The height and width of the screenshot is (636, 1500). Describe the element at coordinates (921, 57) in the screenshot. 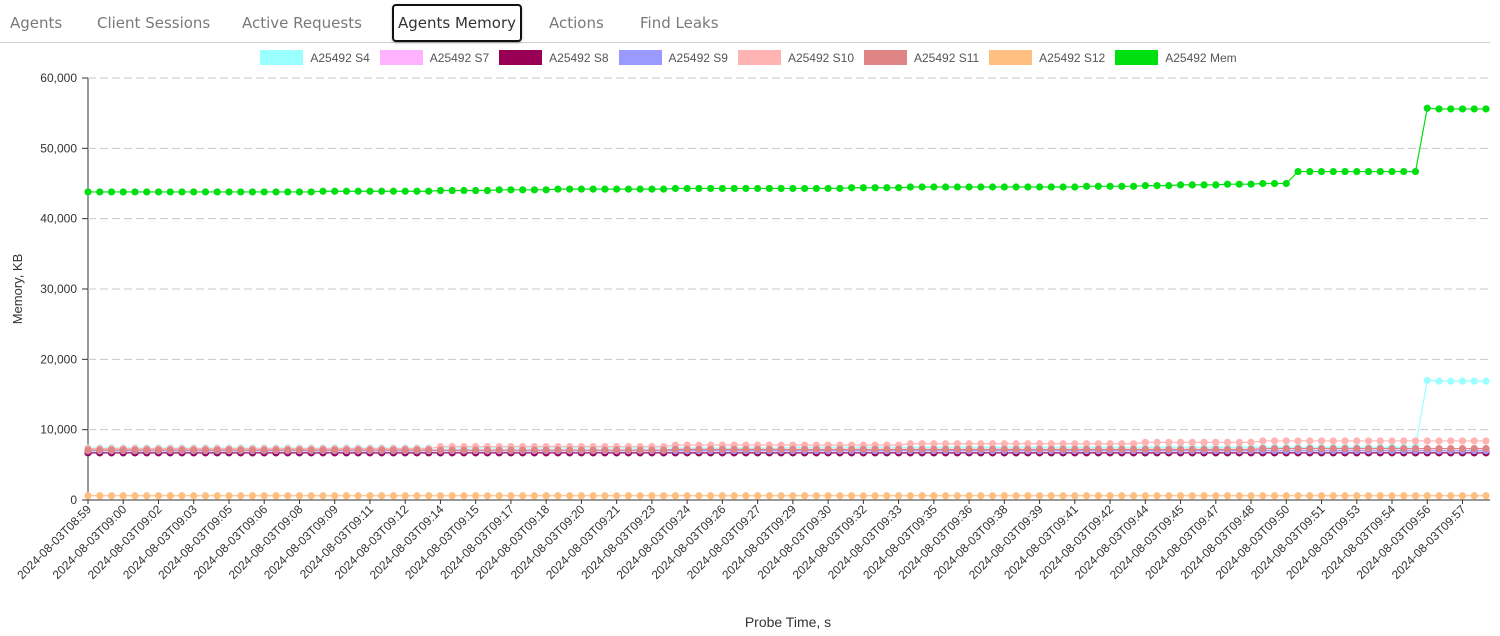

I see `legend-item: A25492 S11` at that location.